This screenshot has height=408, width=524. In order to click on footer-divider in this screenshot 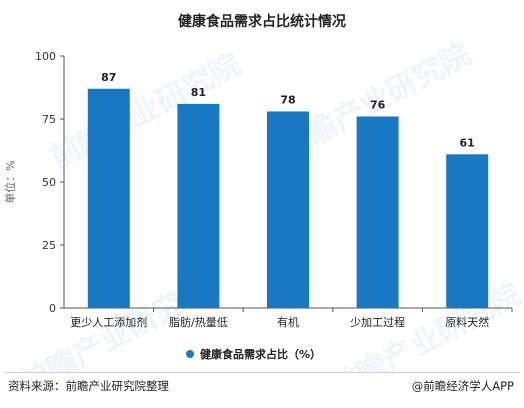, I will do `click(262, 372)`.